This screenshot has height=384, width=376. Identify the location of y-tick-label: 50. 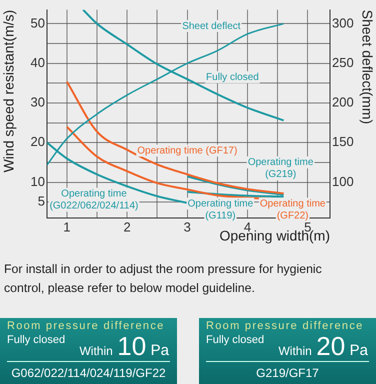
(37, 22).